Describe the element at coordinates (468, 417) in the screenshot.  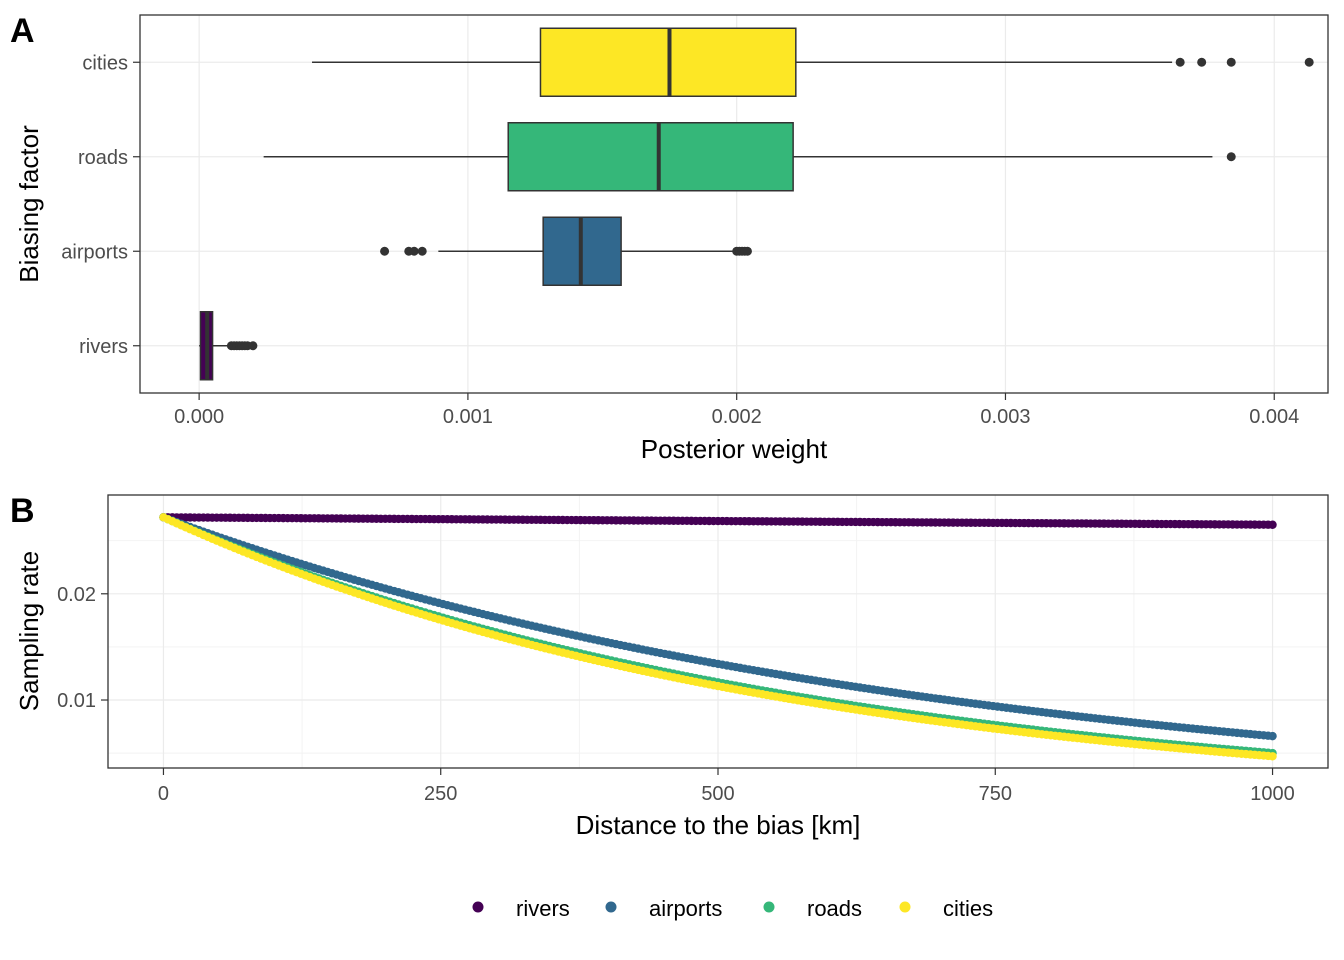
I see `panel-a-x-tick-label-1: 0.001` at that location.